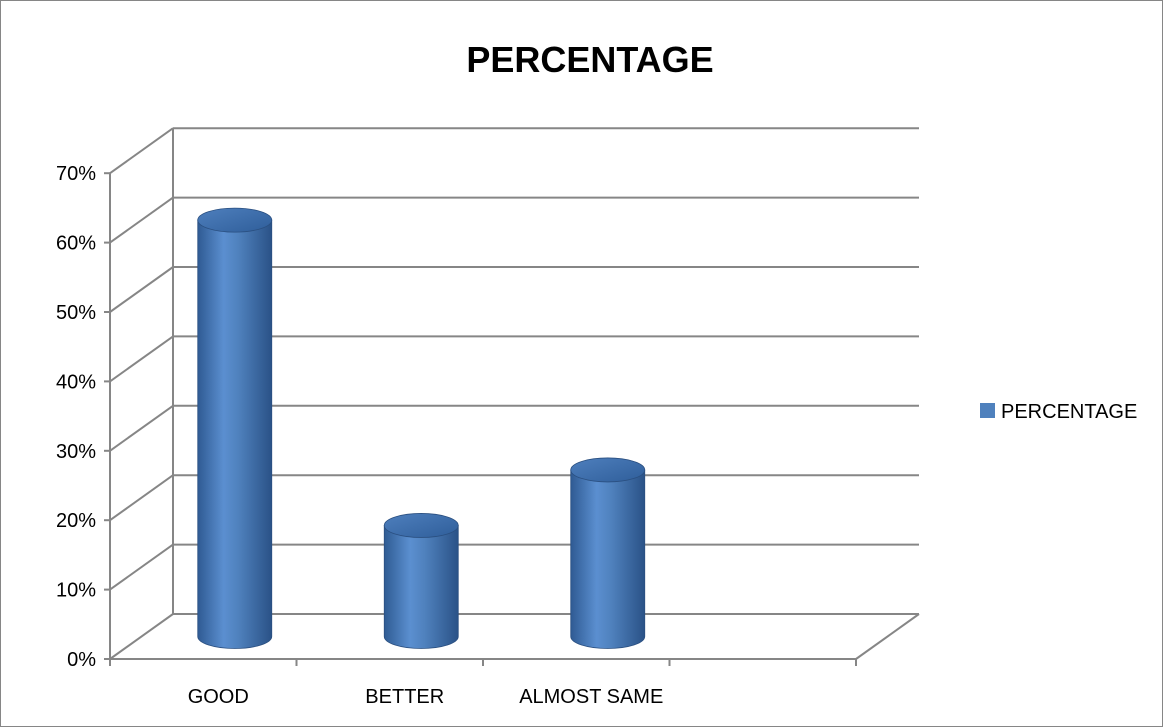  Describe the element at coordinates (483, 683) in the screenshot. I see `x-axis: GOOD BETTER ALMOST SAME` at that location.